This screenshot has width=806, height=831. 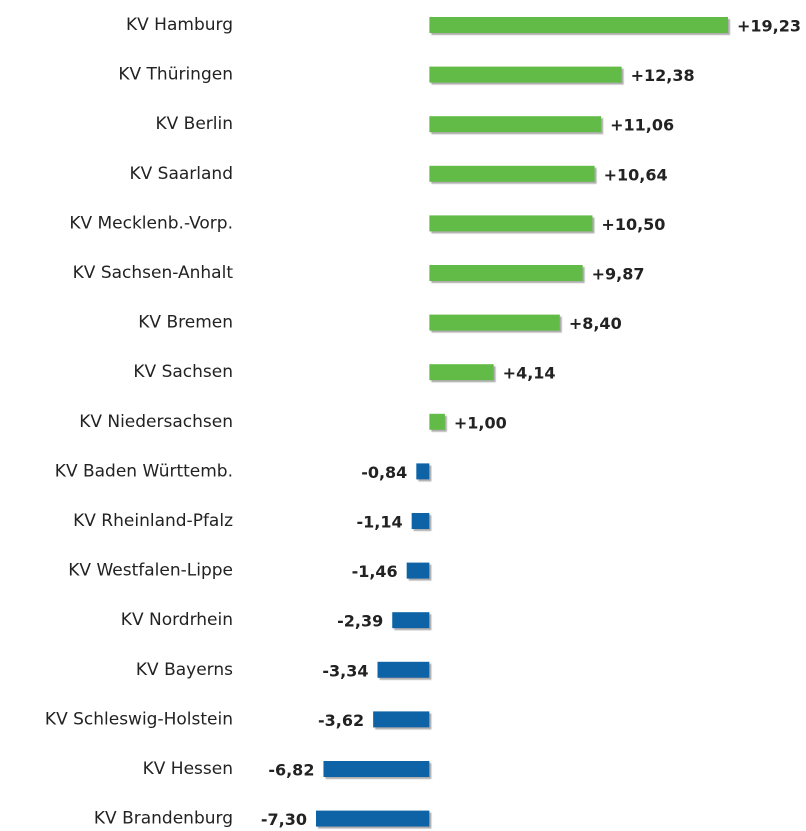 I want to click on value-label: -2,39, so click(x=360, y=621).